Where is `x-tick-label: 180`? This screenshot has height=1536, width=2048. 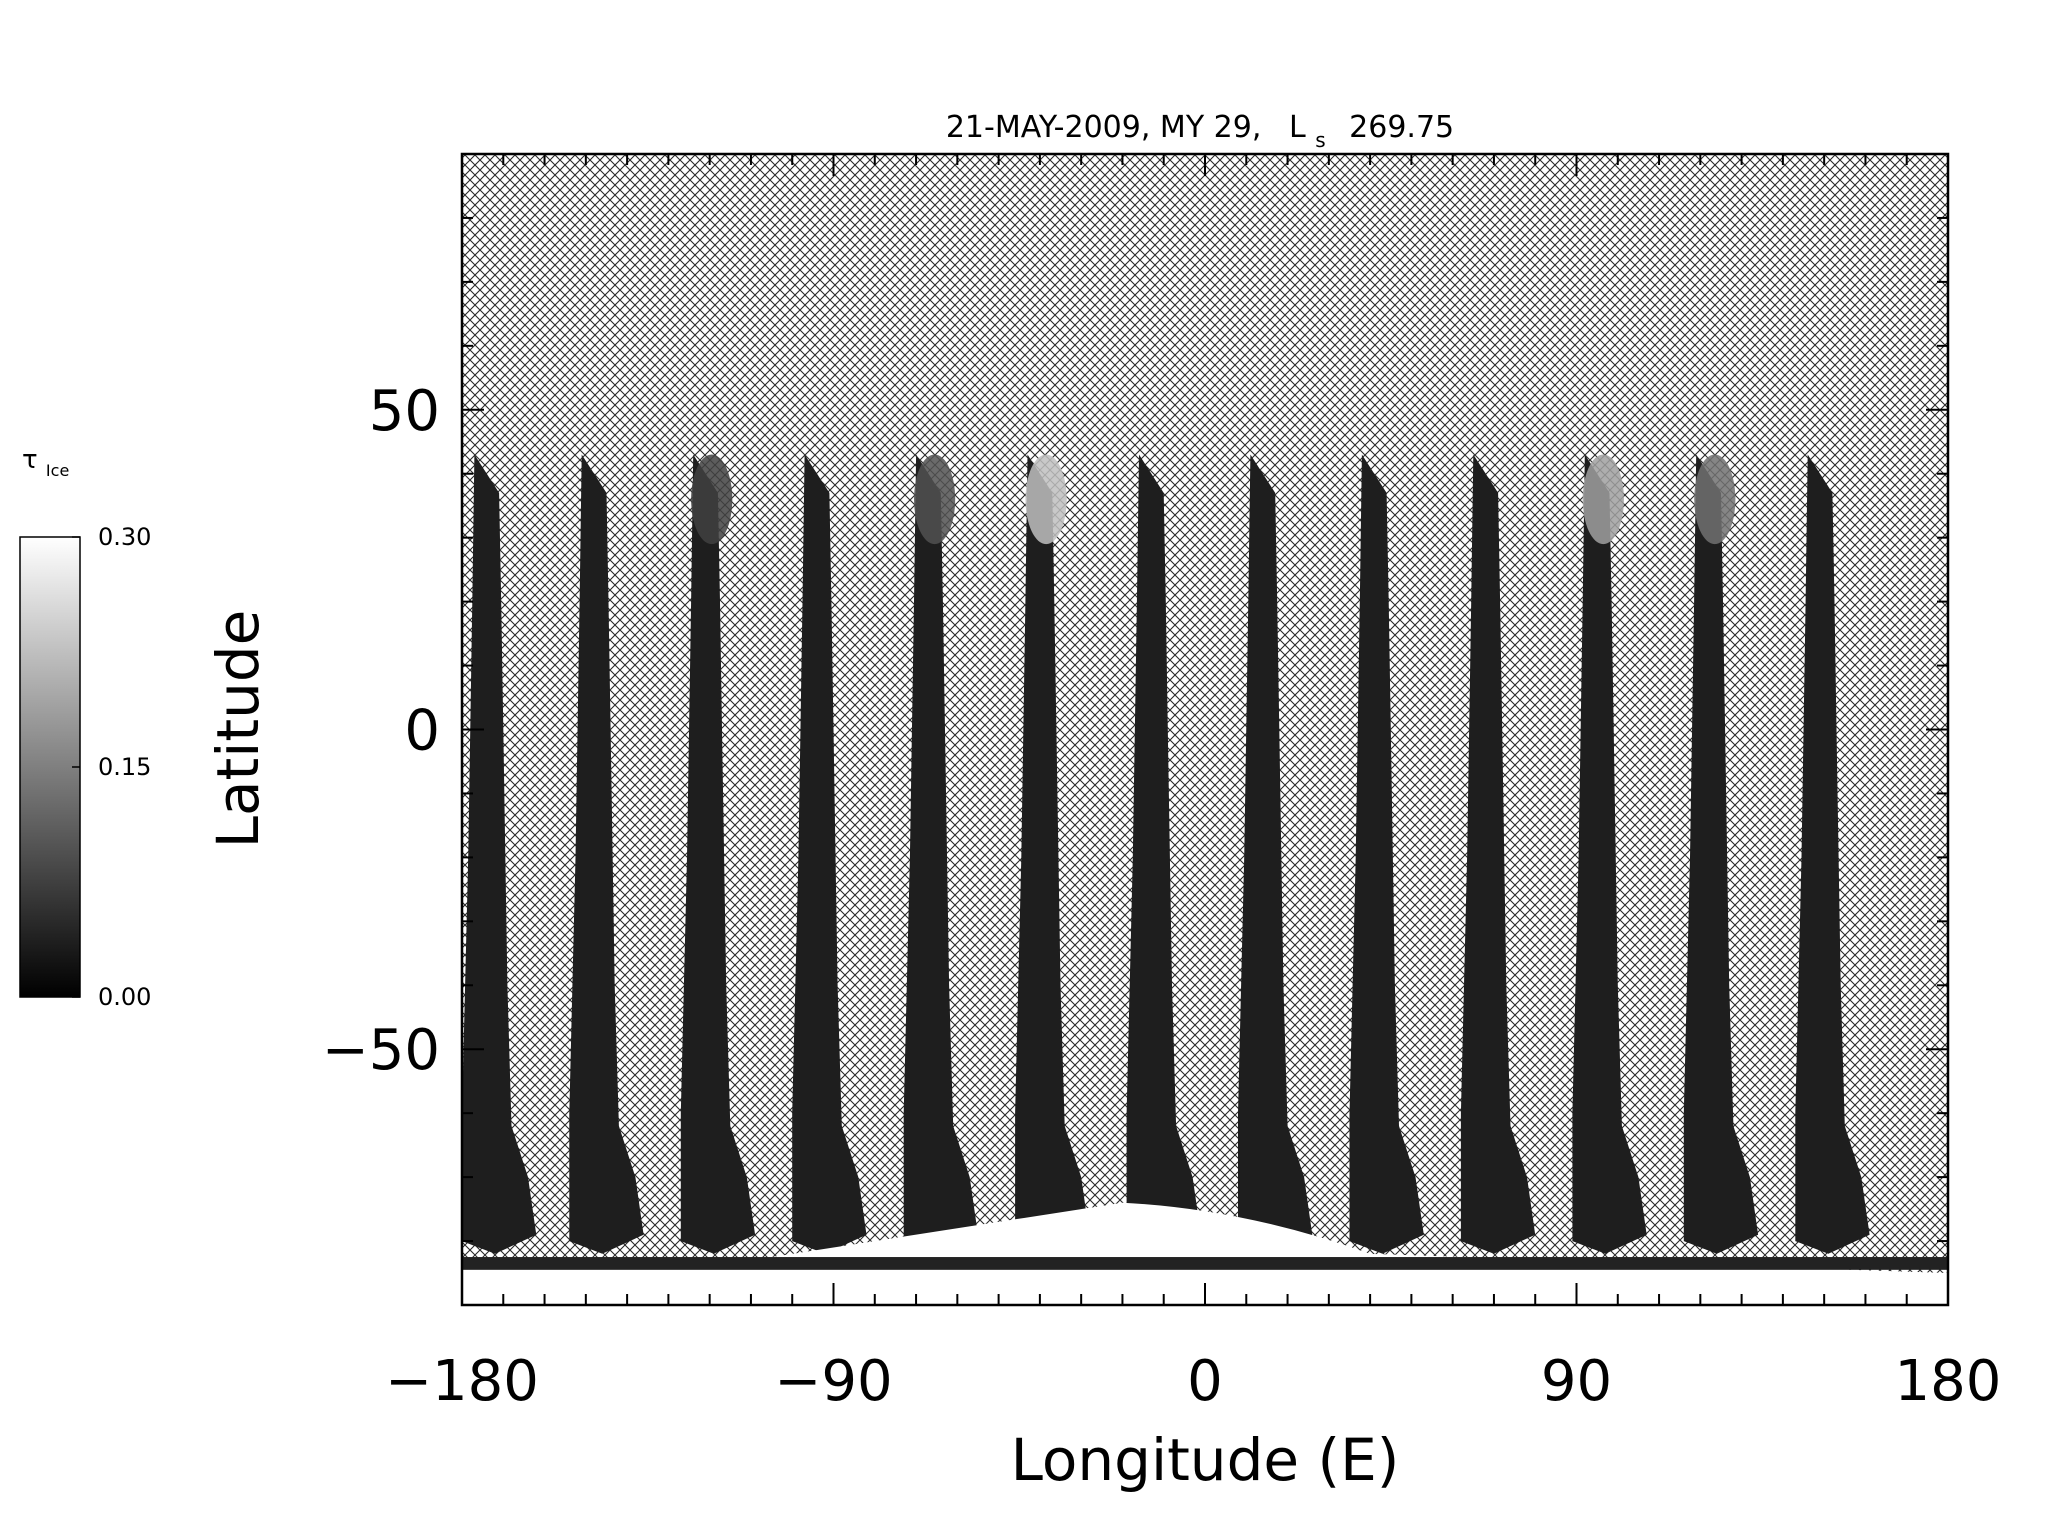
x-tick-label: 180 is located at coordinates (1948, 1381).